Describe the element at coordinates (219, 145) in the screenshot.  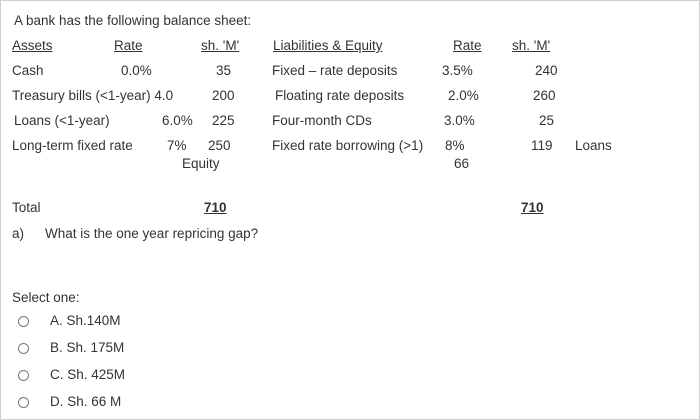
I see `asset-amount: 250` at that location.